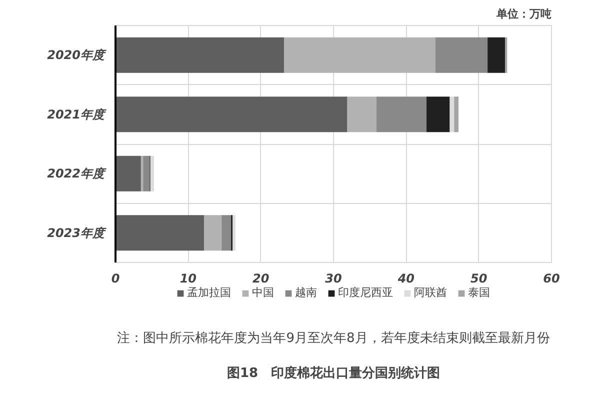  What do you see at coordinates (261, 279) in the screenshot?
I see `x-tick-label: 20` at bounding box center [261, 279].